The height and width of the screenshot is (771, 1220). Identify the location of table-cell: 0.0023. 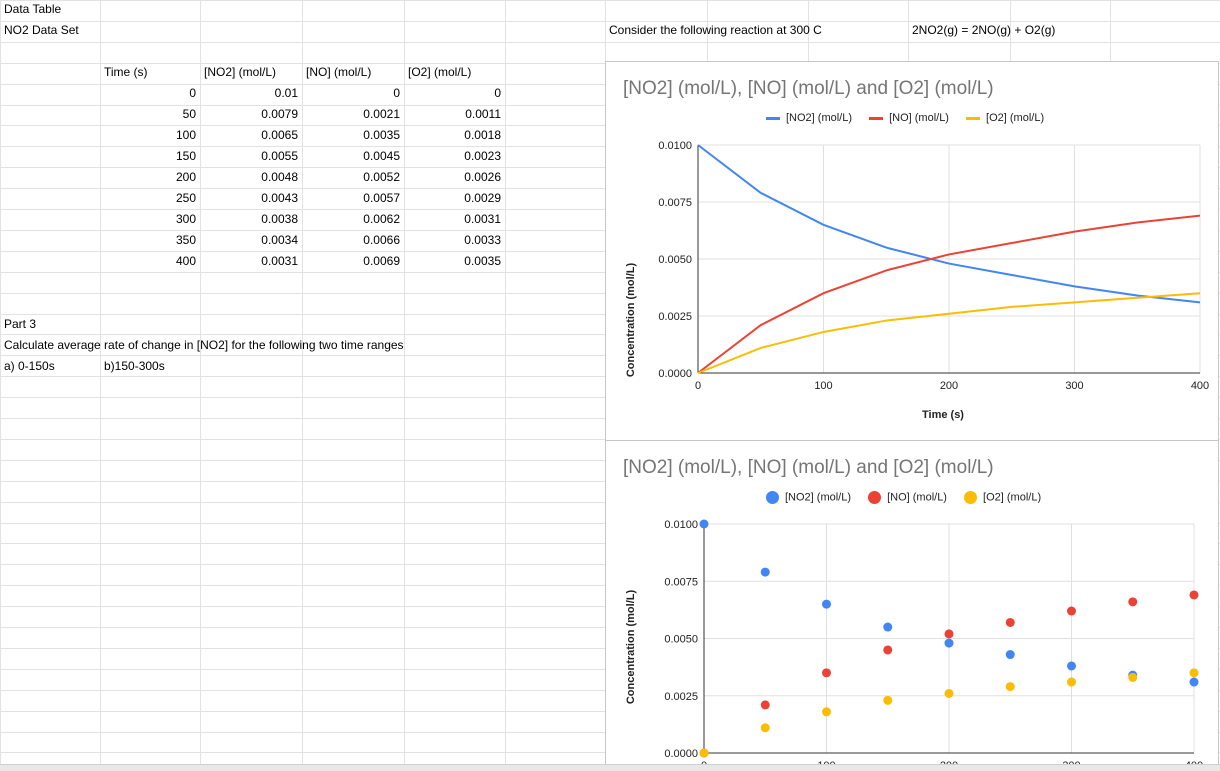
(482, 156).